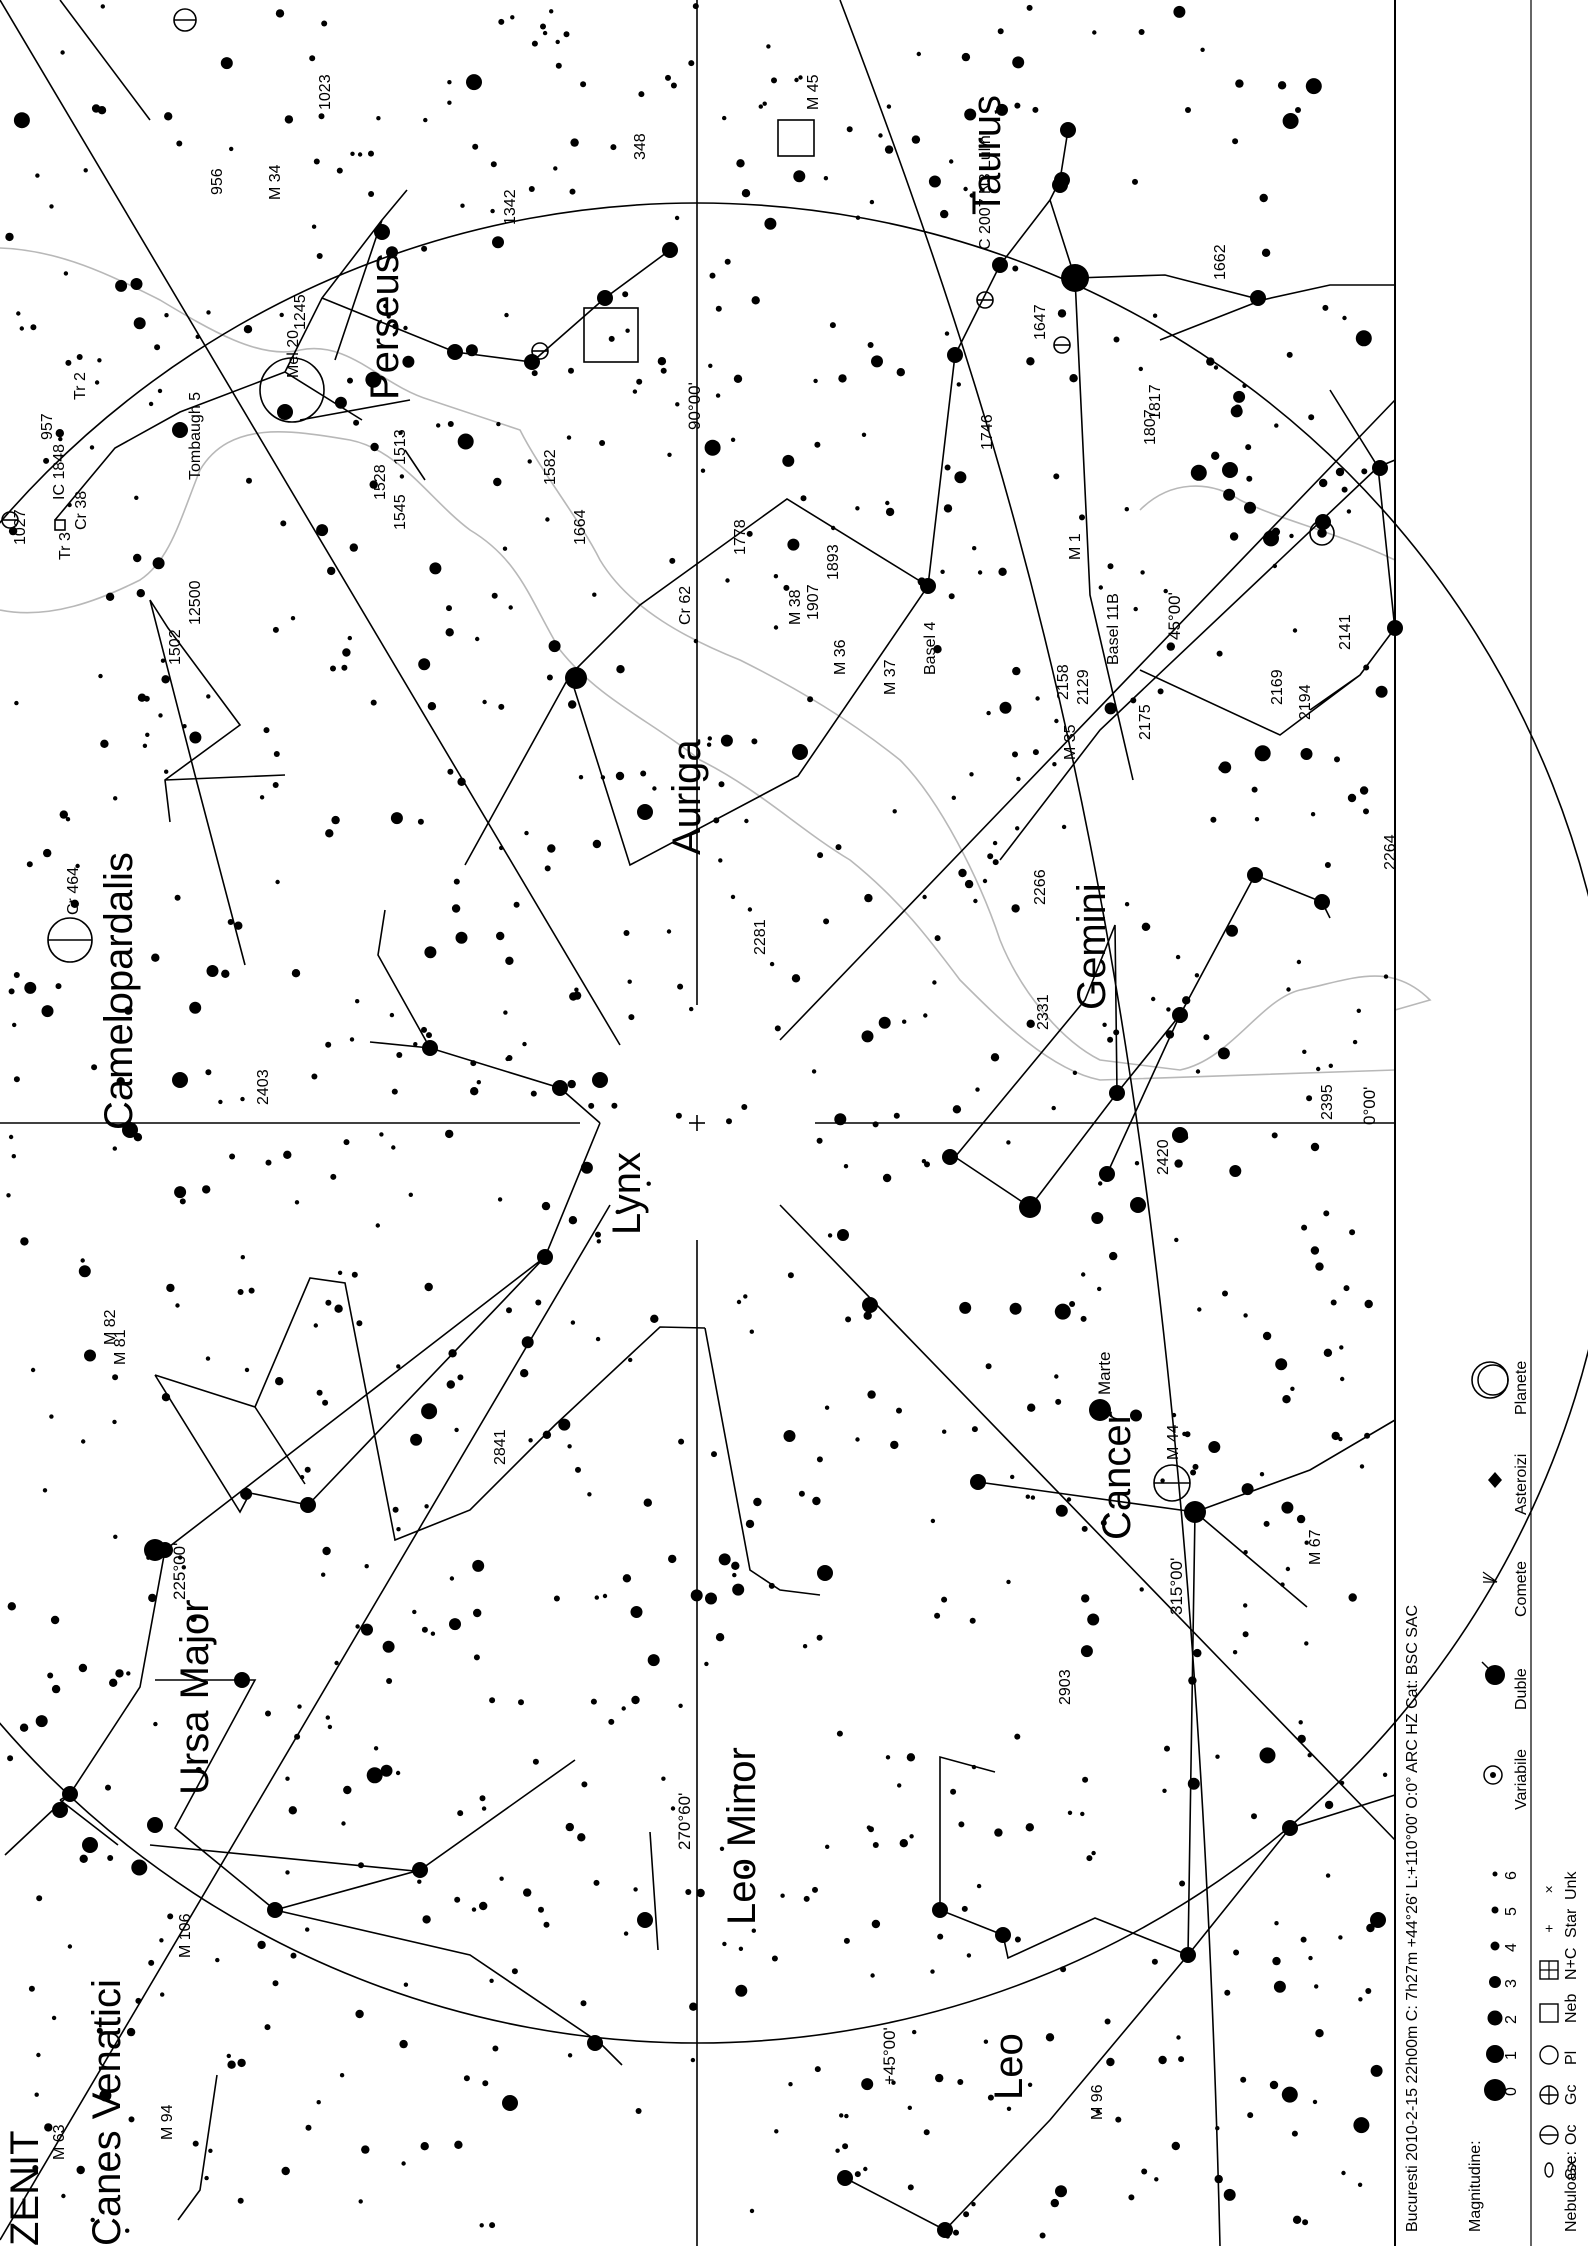 The width and height of the screenshot is (1588, 2246). I want to click on constellation-label: Taurus, so click(987, 155).